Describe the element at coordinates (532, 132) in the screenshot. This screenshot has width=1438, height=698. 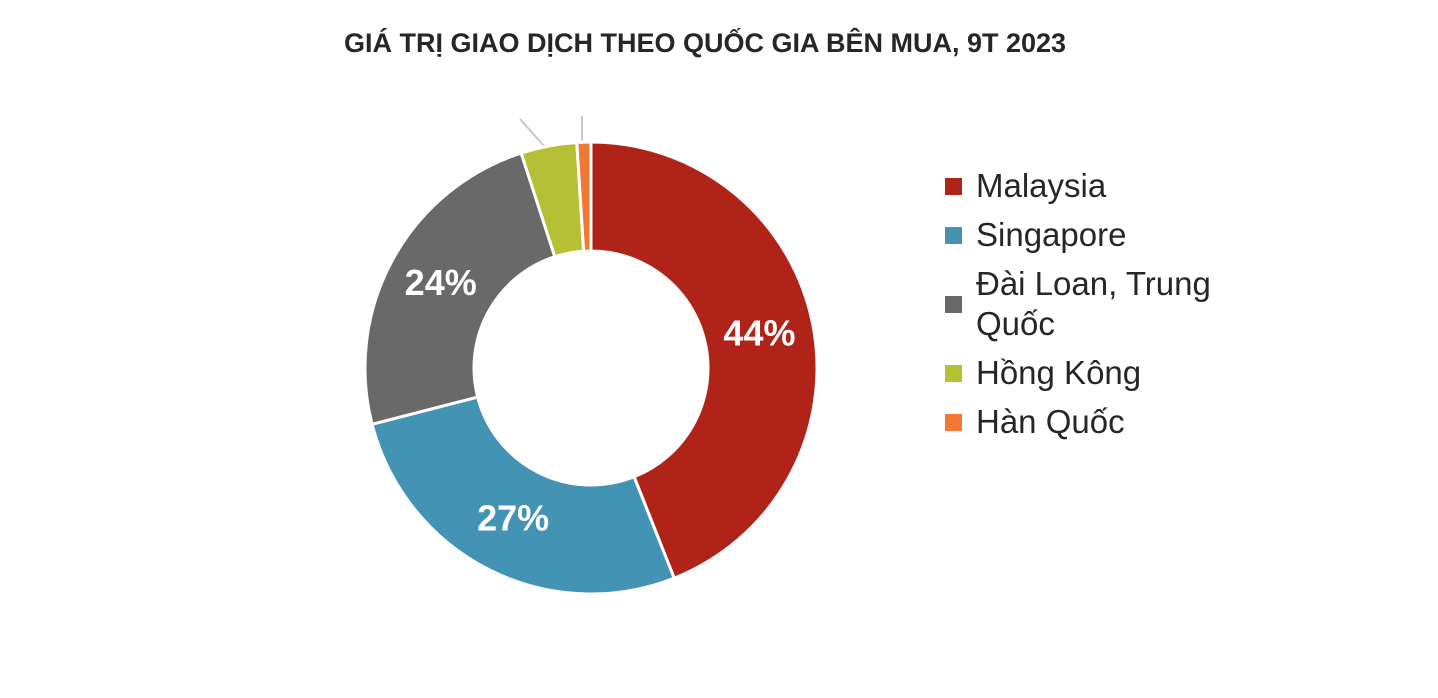
I see `leader-line` at that location.